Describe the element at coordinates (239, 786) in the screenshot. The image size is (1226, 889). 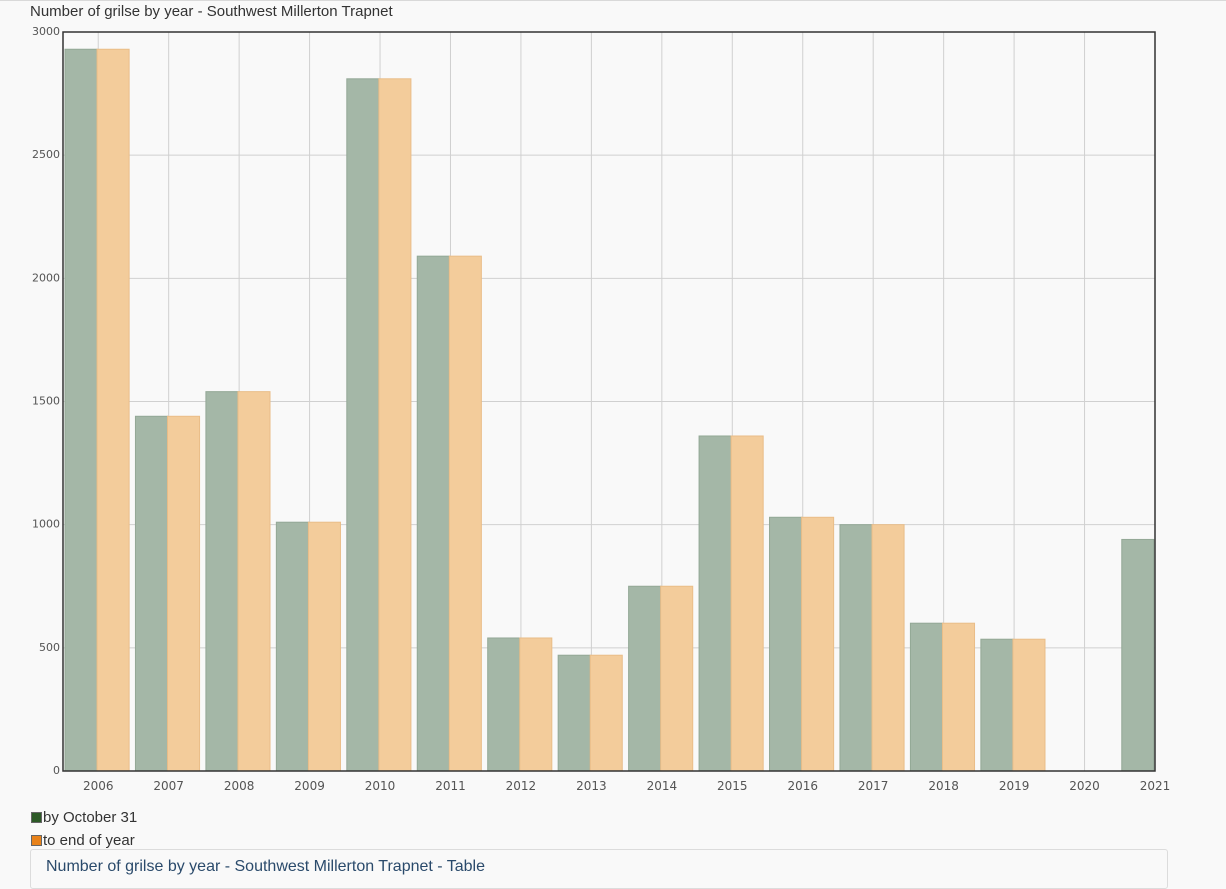
I see `x-tick-label: 2008` at that location.